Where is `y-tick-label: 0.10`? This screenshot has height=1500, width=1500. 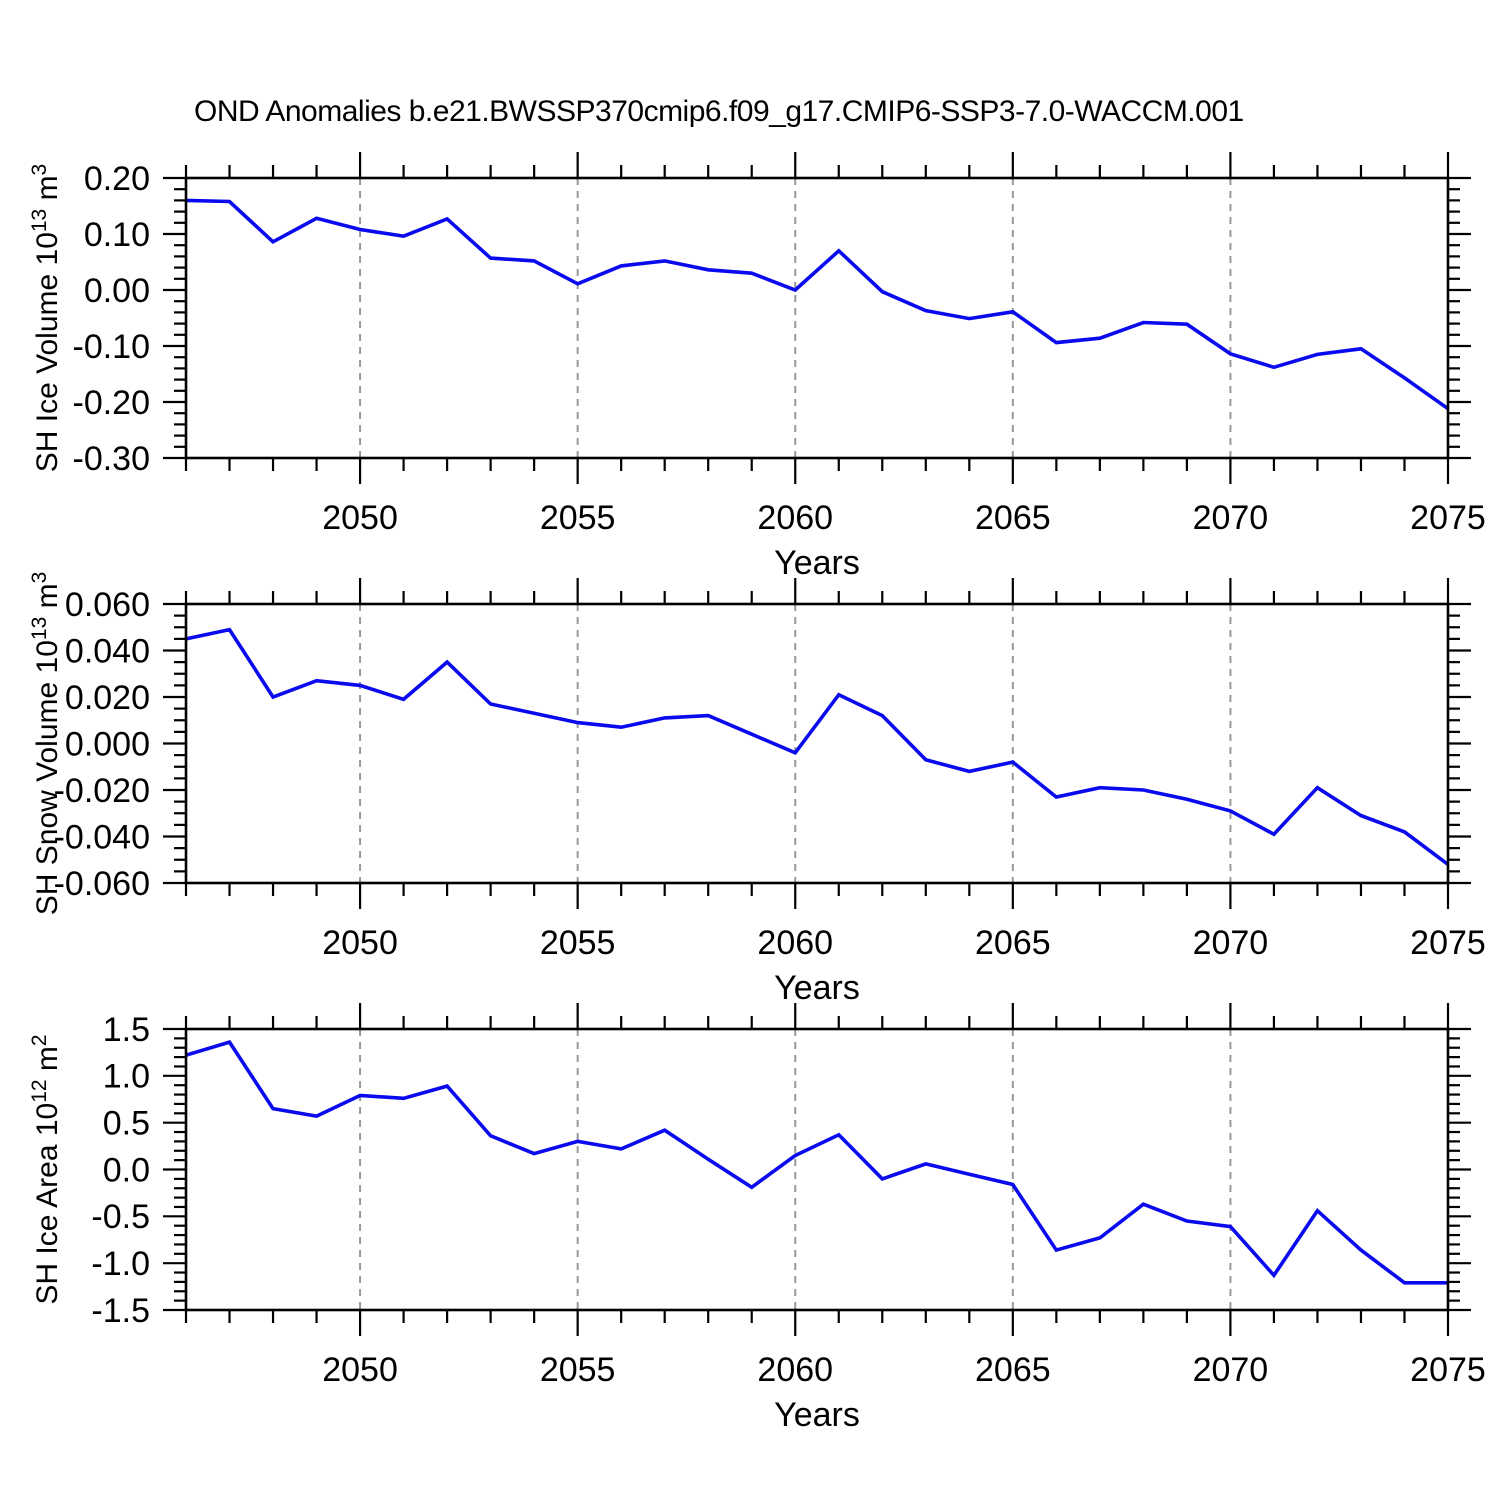 y-tick-label: 0.10 is located at coordinates (117, 235).